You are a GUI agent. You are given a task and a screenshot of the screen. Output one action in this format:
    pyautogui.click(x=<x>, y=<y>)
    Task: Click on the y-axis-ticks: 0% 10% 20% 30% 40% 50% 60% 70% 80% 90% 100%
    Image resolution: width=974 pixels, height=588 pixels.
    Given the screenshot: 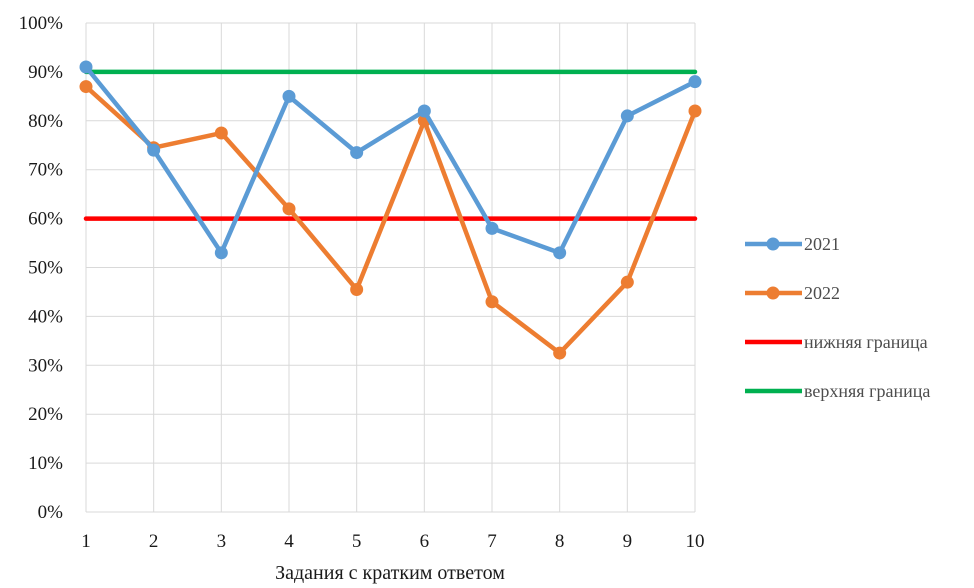 What is the action you would take?
    pyautogui.click(x=41, y=268)
    